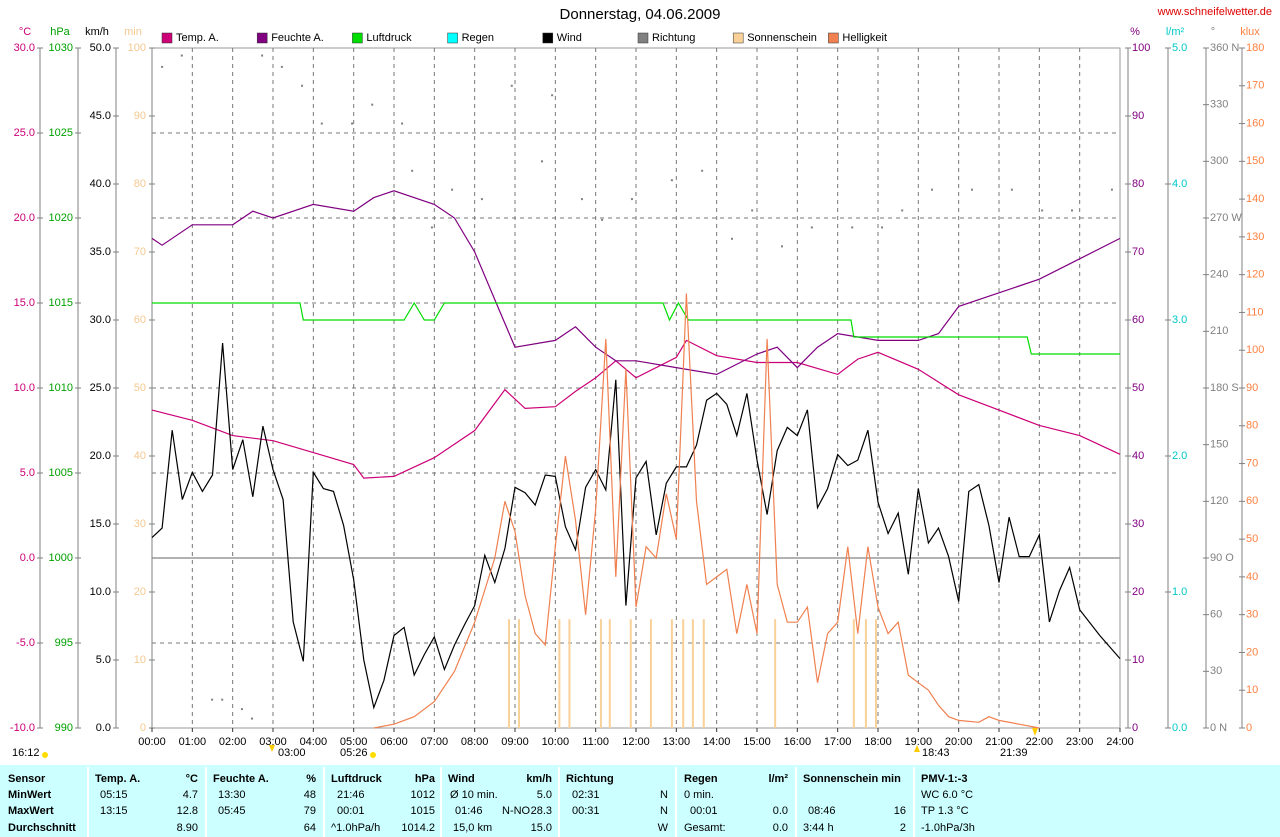  What do you see at coordinates (351, 811) in the screenshot?
I see `stats-cell: 00:01` at bounding box center [351, 811].